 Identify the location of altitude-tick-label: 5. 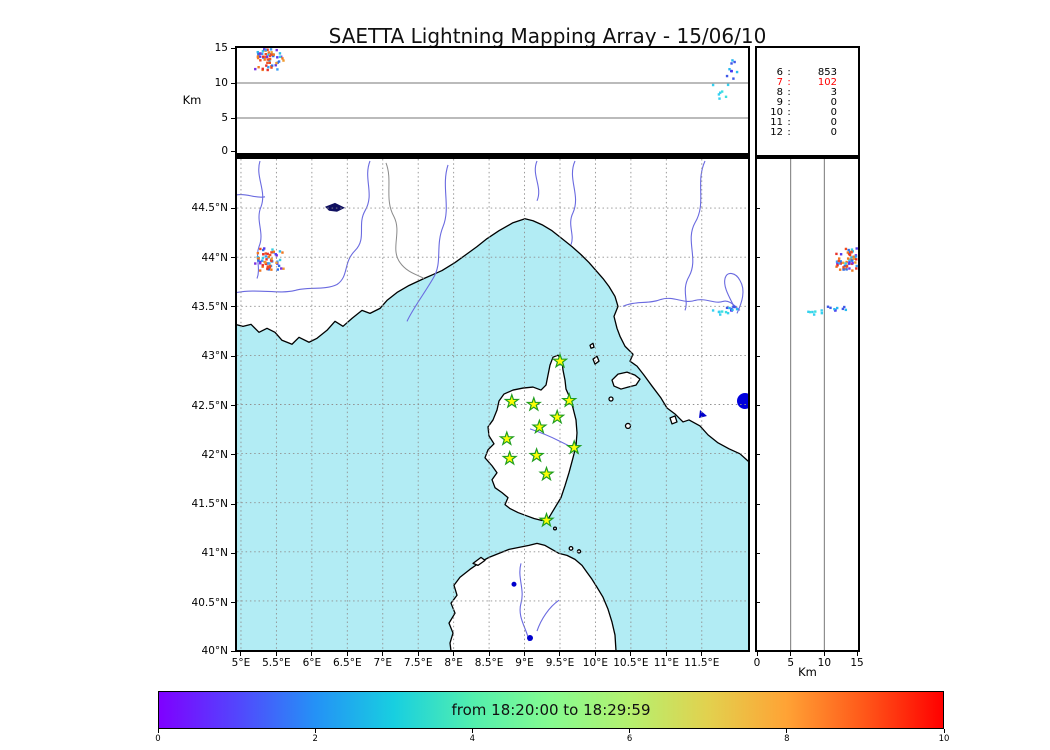
(224, 118).